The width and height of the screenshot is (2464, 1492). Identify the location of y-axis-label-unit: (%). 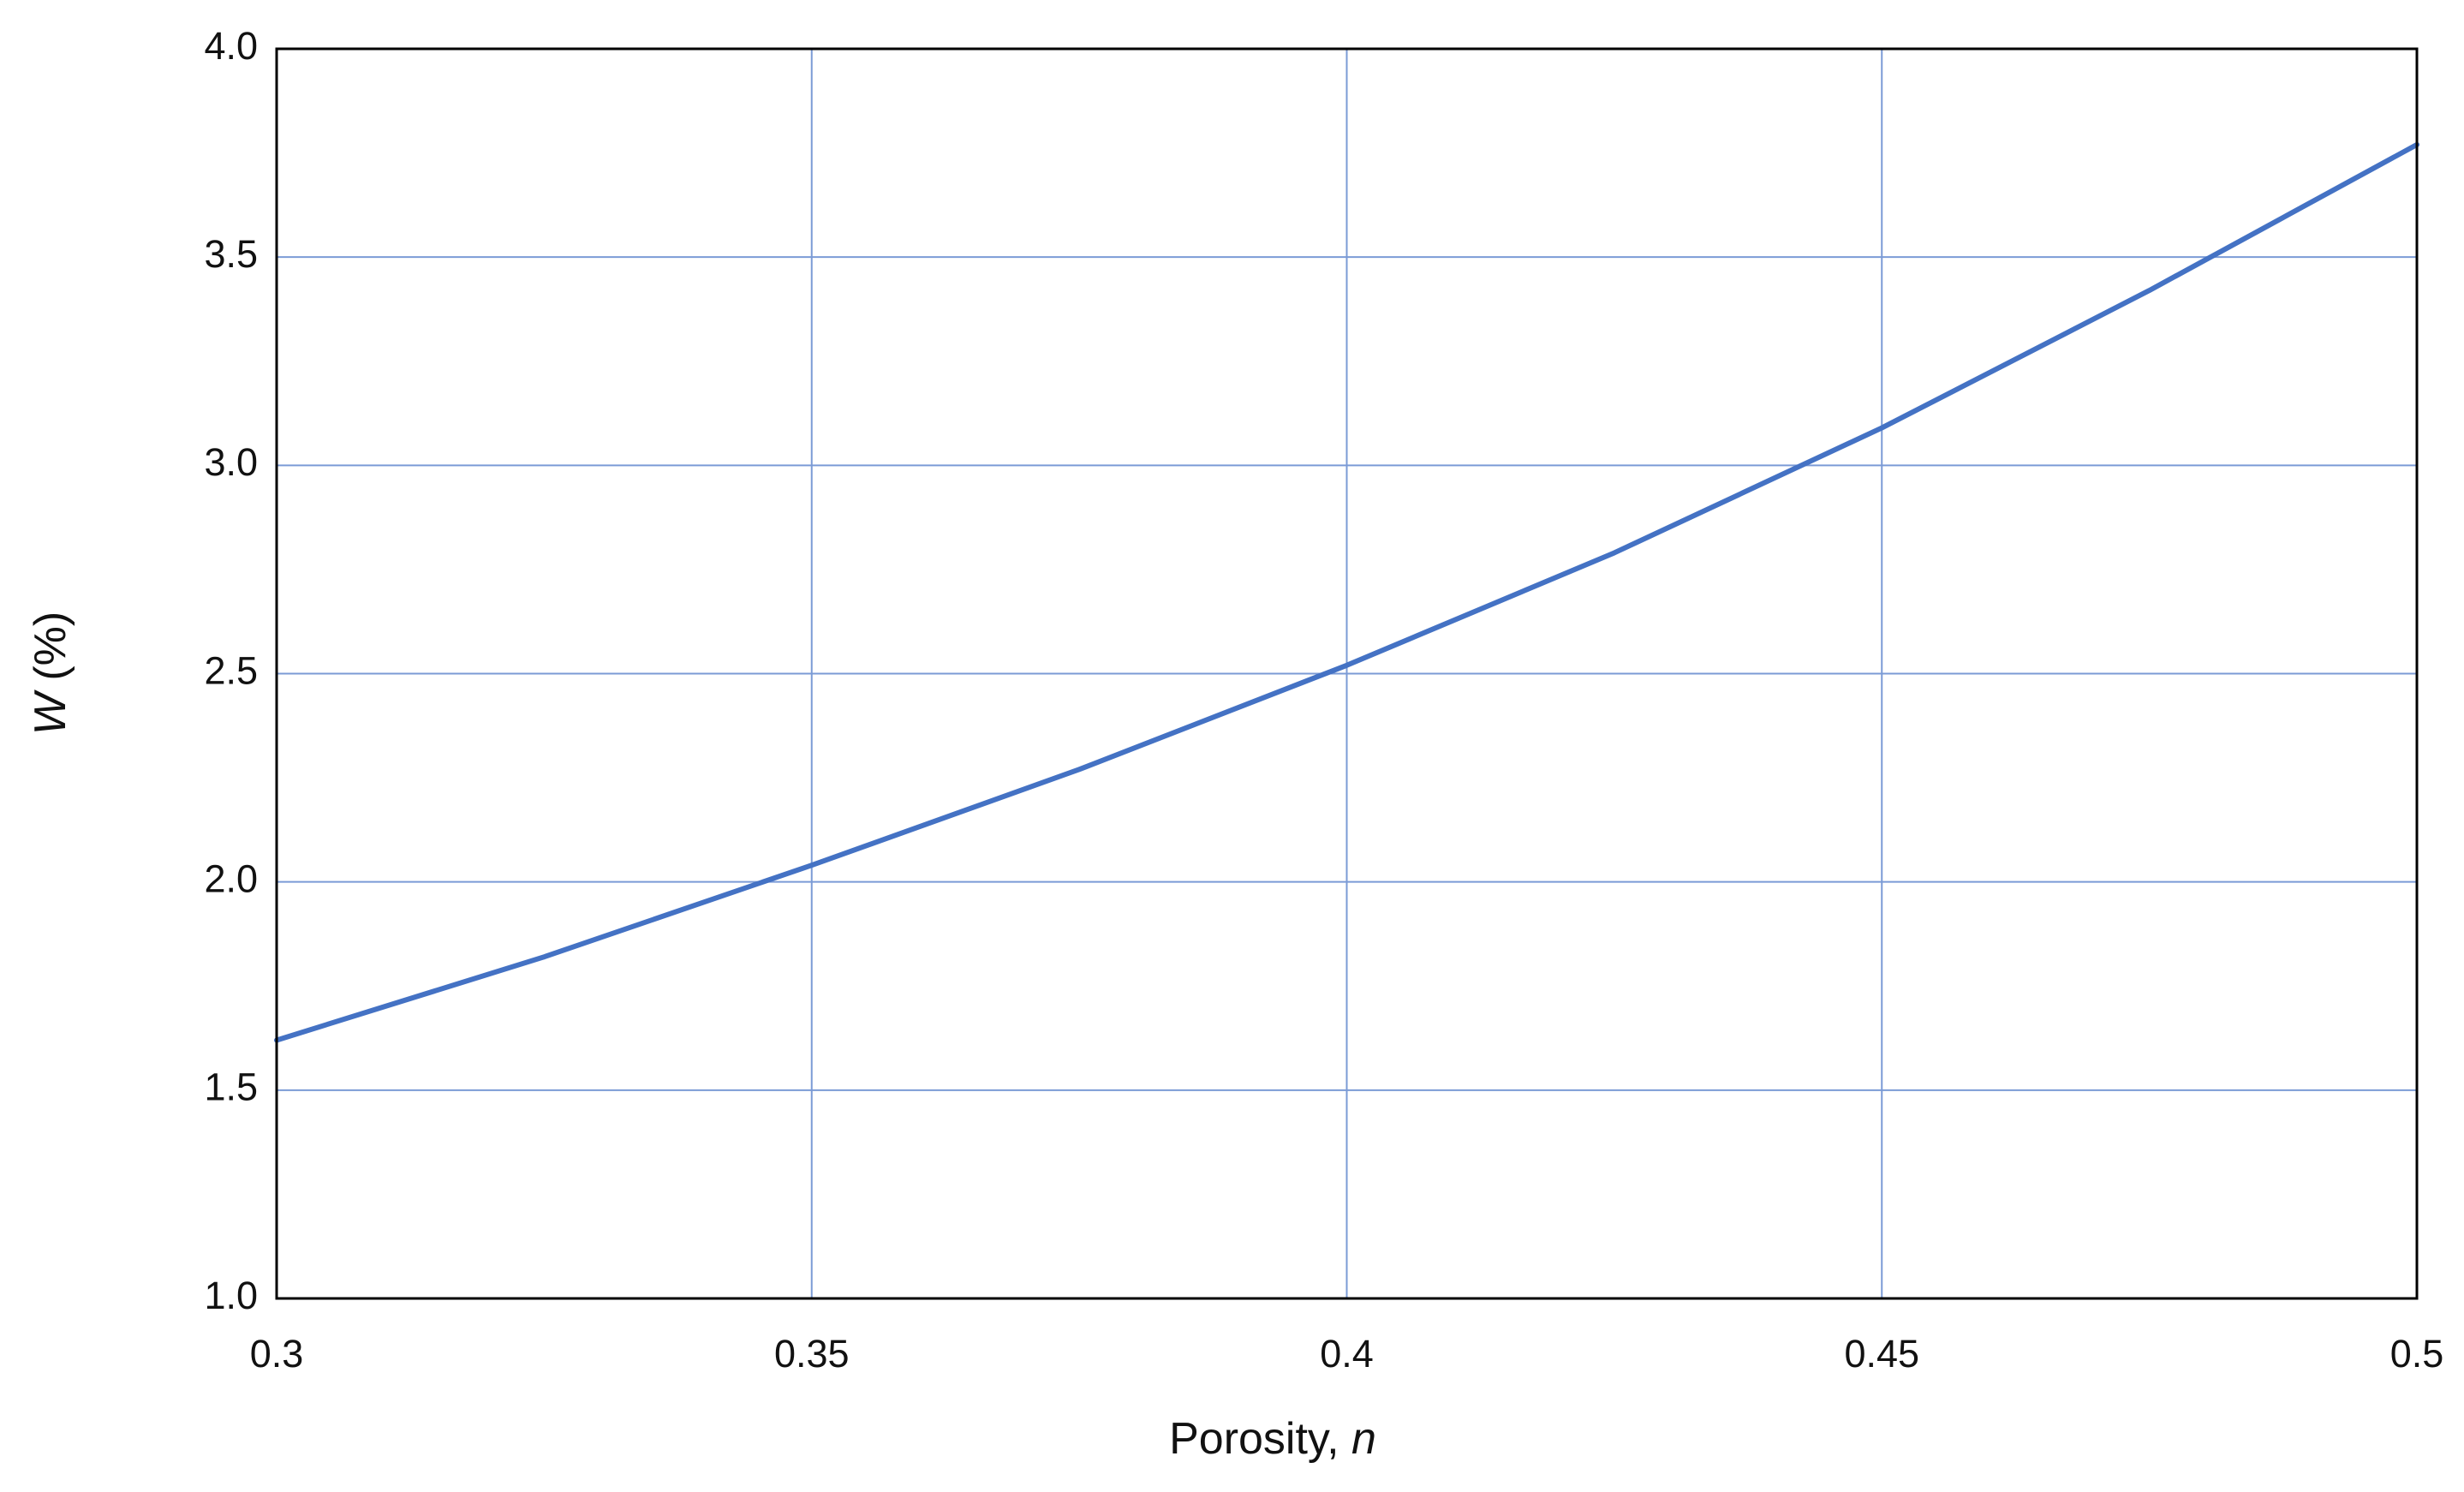
(50, 646).